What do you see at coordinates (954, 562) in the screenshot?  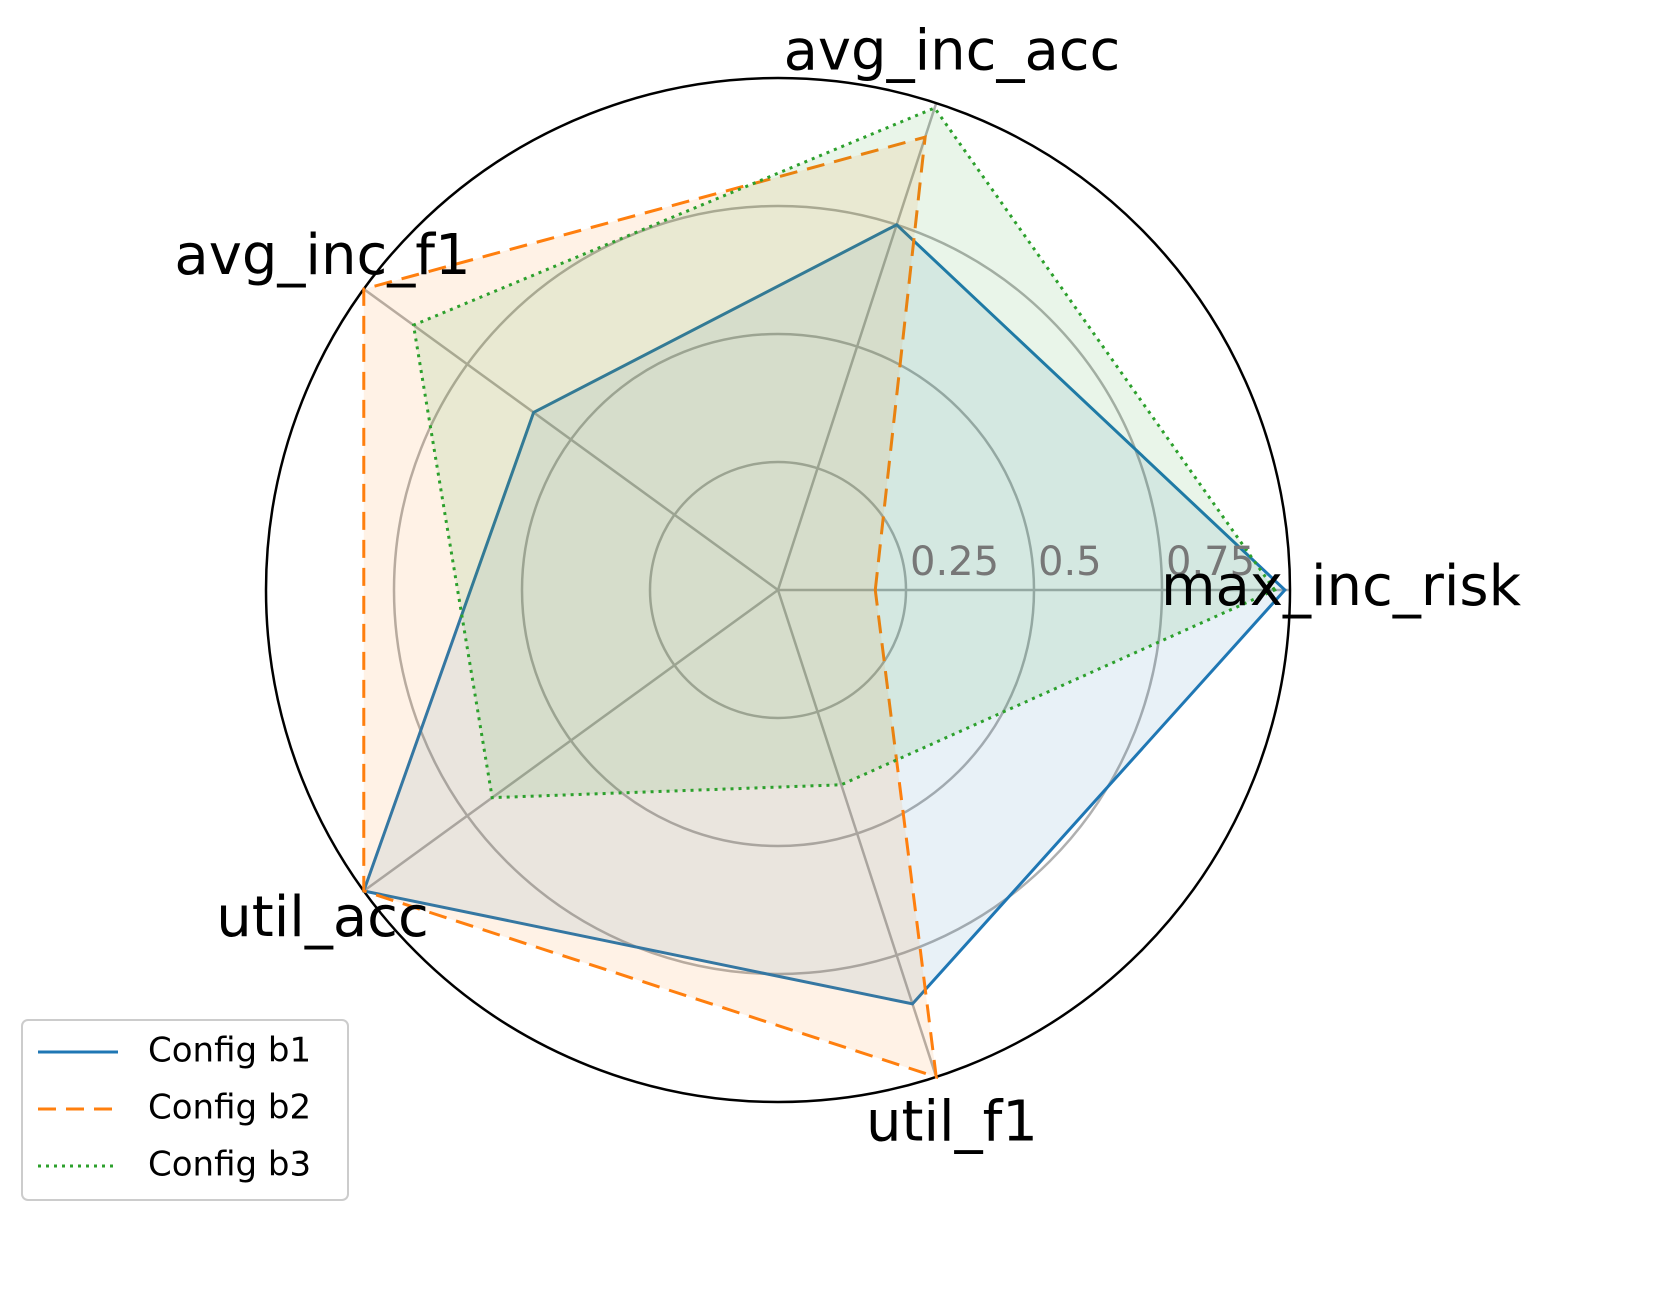 I see `r-tick-label: 0.25` at bounding box center [954, 562].